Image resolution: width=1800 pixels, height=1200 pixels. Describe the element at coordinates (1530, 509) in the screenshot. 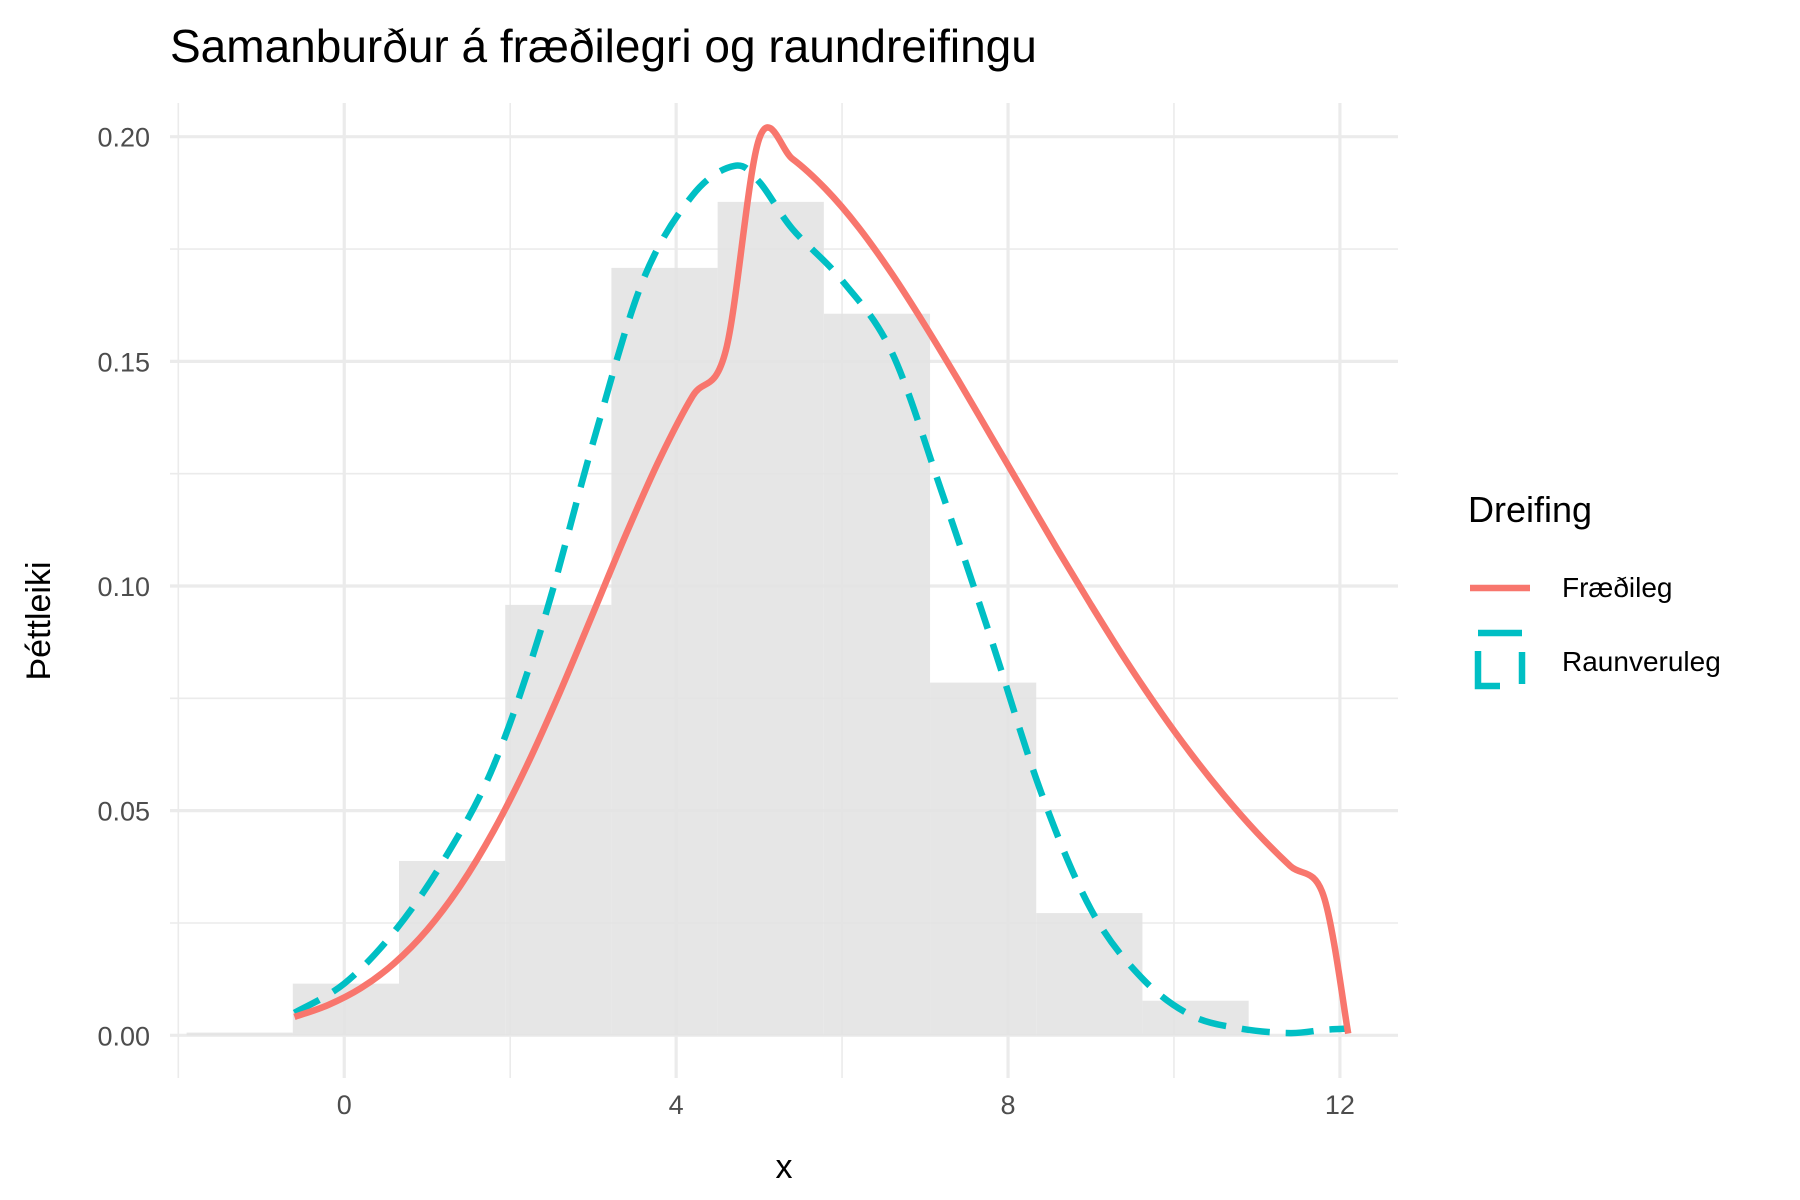

I see `legend-title: Dreifing` at that location.